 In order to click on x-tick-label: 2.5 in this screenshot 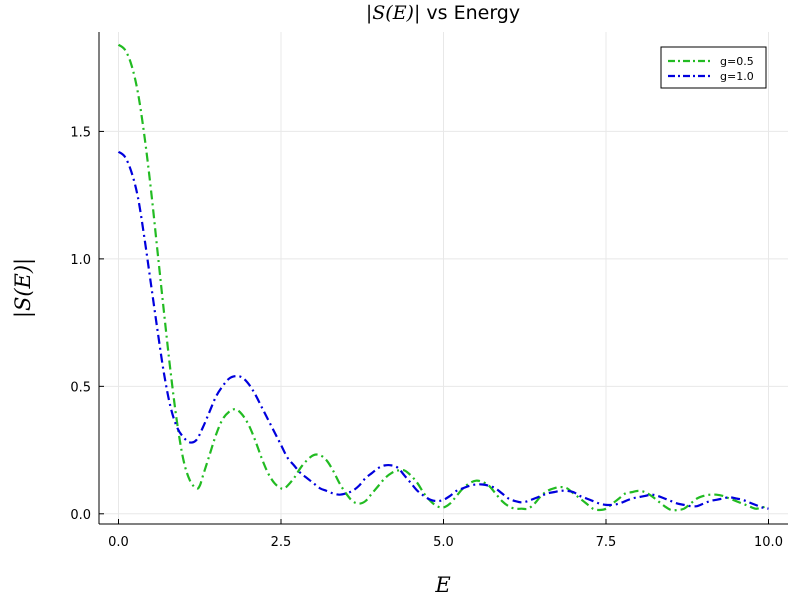, I will do `click(281, 542)`.